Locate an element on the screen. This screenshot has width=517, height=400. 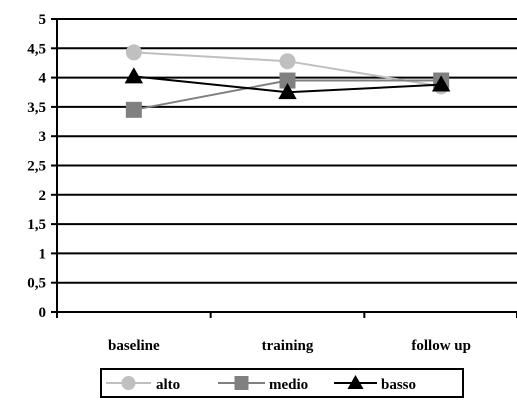
y-axis-ticks: 0 0,5 1 1,5 2 2,5 3 3,5 4 4,5 5 is located at coordinates (42, 166).